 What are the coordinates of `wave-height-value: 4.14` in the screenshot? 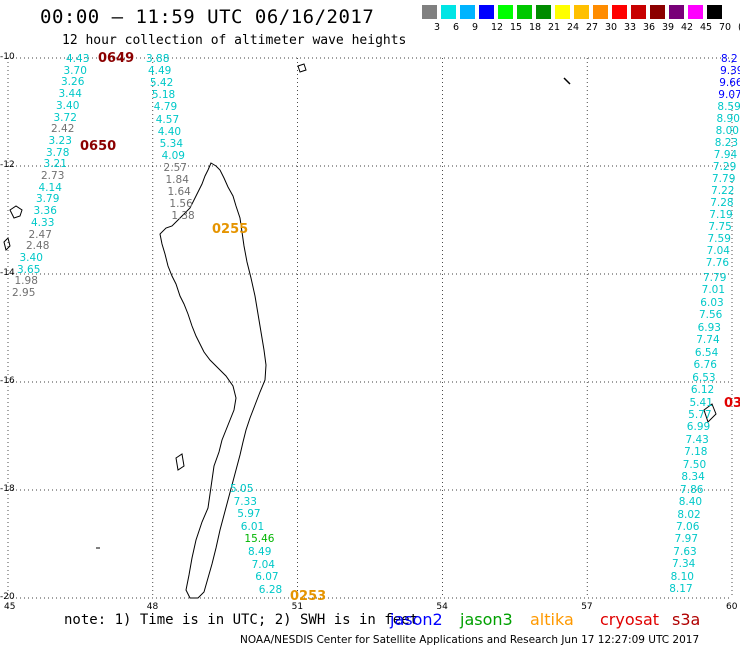 It's located at (50, 187).